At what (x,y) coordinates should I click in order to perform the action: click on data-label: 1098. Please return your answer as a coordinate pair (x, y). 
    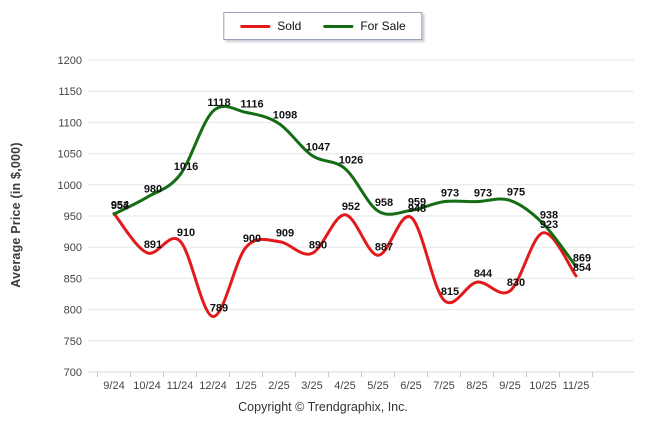
    Looking at the image, I should click on (285, 116).